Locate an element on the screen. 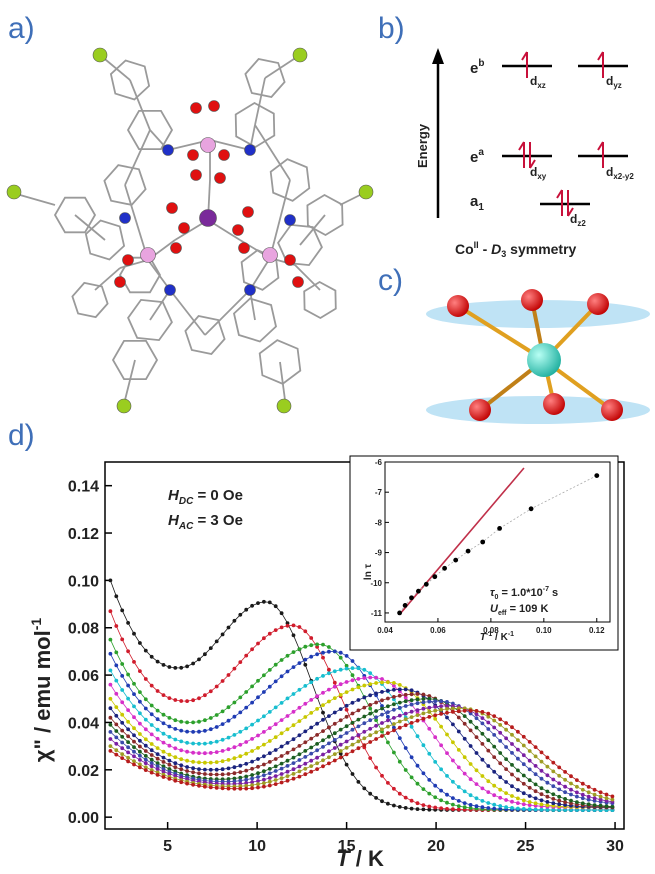  halogen-atom is located at coordinates (300, 55).